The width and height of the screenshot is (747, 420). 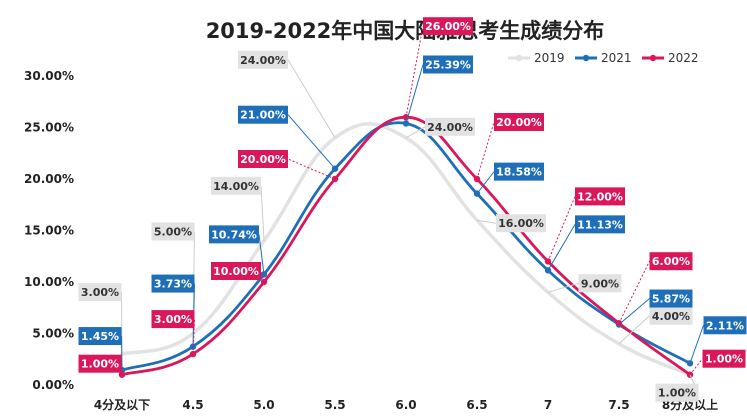 I want to click on y-tick-label: 20.00%, so click(x=49, y=179).